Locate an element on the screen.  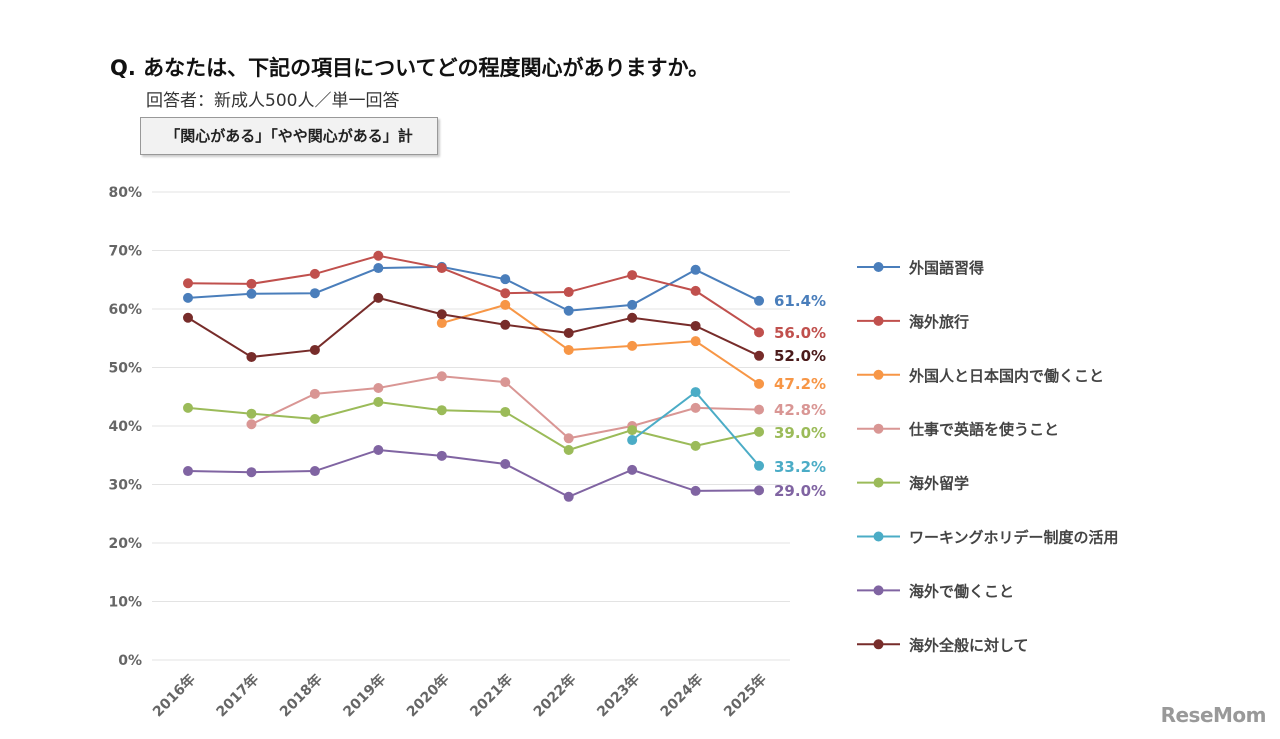
x-tick-label: 2022年 is located at coordinates (554, 695).